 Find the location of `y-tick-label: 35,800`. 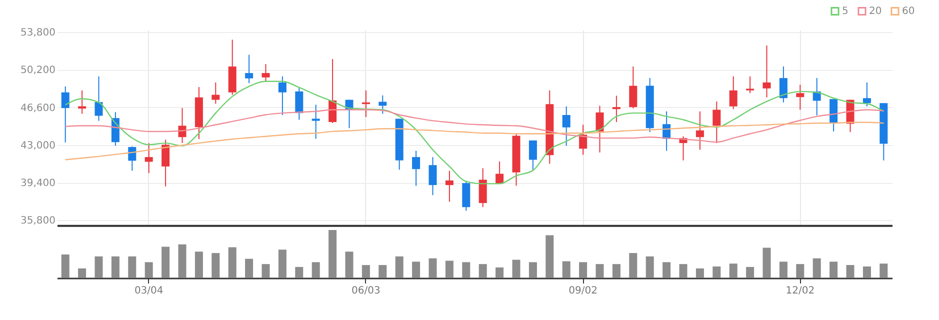

y-tick-label: 35,800 is located at coordinates (38, 221).